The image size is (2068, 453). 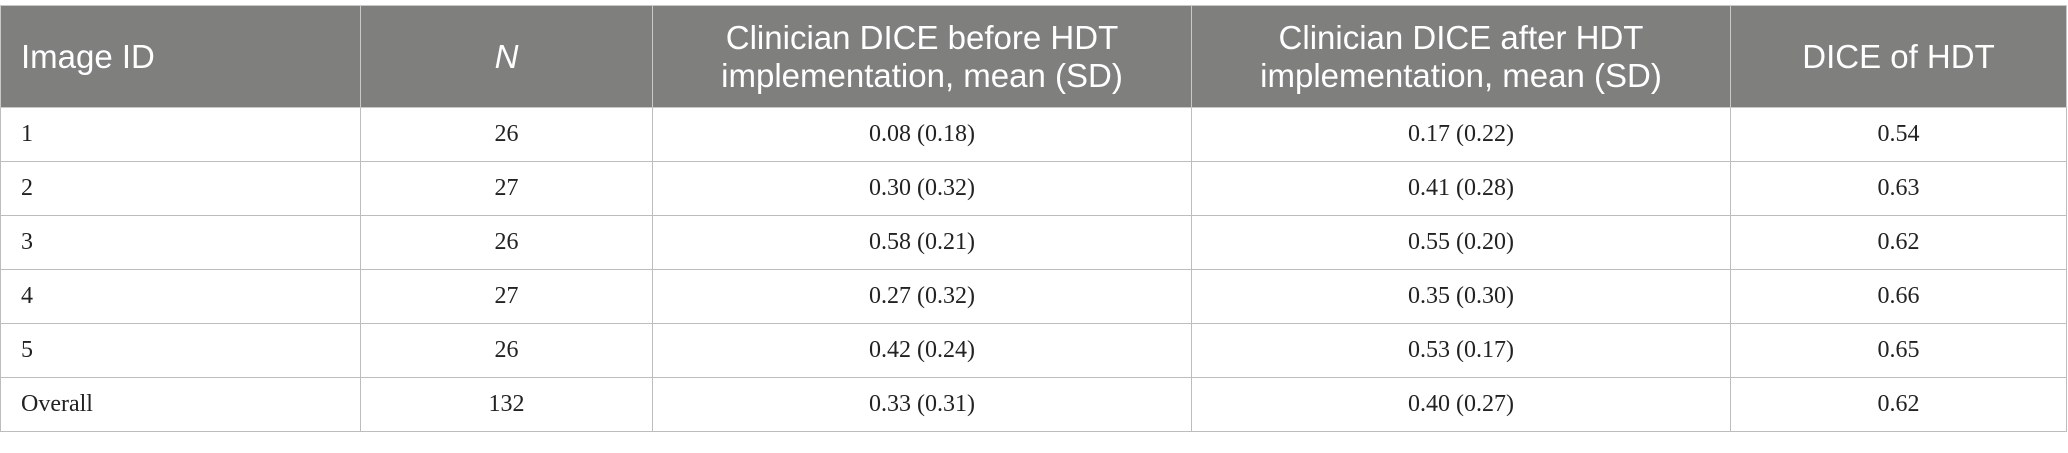 I want to click on header-dice-of-hdt: DICE of HDT, so click(x=1898, y=56).